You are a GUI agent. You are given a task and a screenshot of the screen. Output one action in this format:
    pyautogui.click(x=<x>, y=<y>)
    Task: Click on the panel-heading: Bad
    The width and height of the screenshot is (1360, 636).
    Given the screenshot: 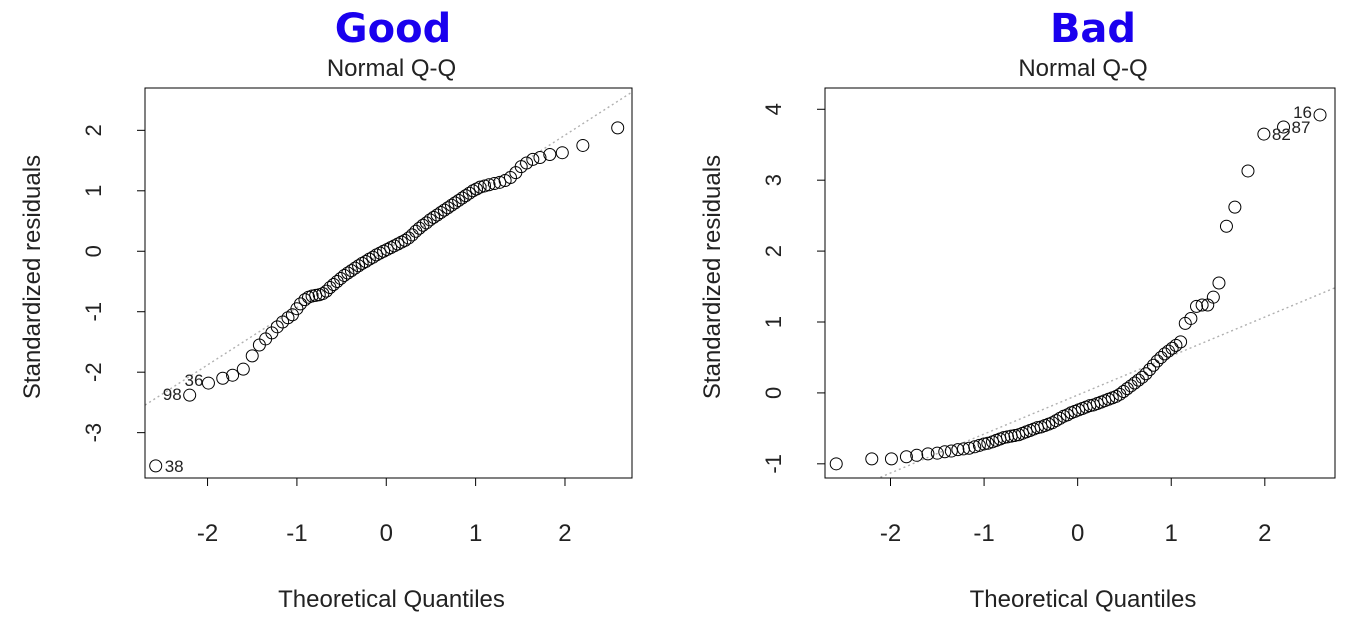 What is the action you would take?
    pyautogui.click(x=1093, y=29)
    